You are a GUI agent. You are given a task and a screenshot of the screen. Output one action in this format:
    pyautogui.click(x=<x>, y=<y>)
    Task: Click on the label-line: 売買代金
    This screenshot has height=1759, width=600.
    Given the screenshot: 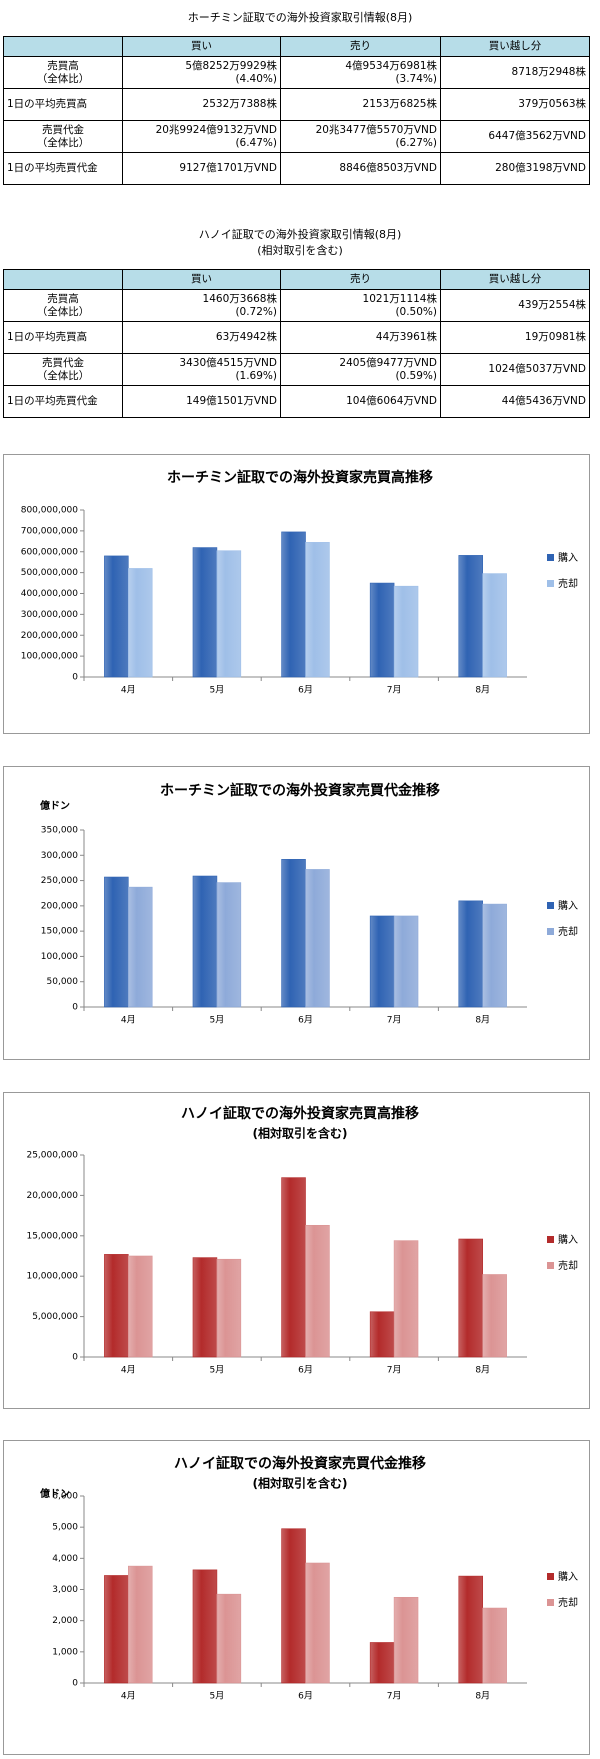 What is the action you would take?
    pyautogui.click(x=63, y=362)
    